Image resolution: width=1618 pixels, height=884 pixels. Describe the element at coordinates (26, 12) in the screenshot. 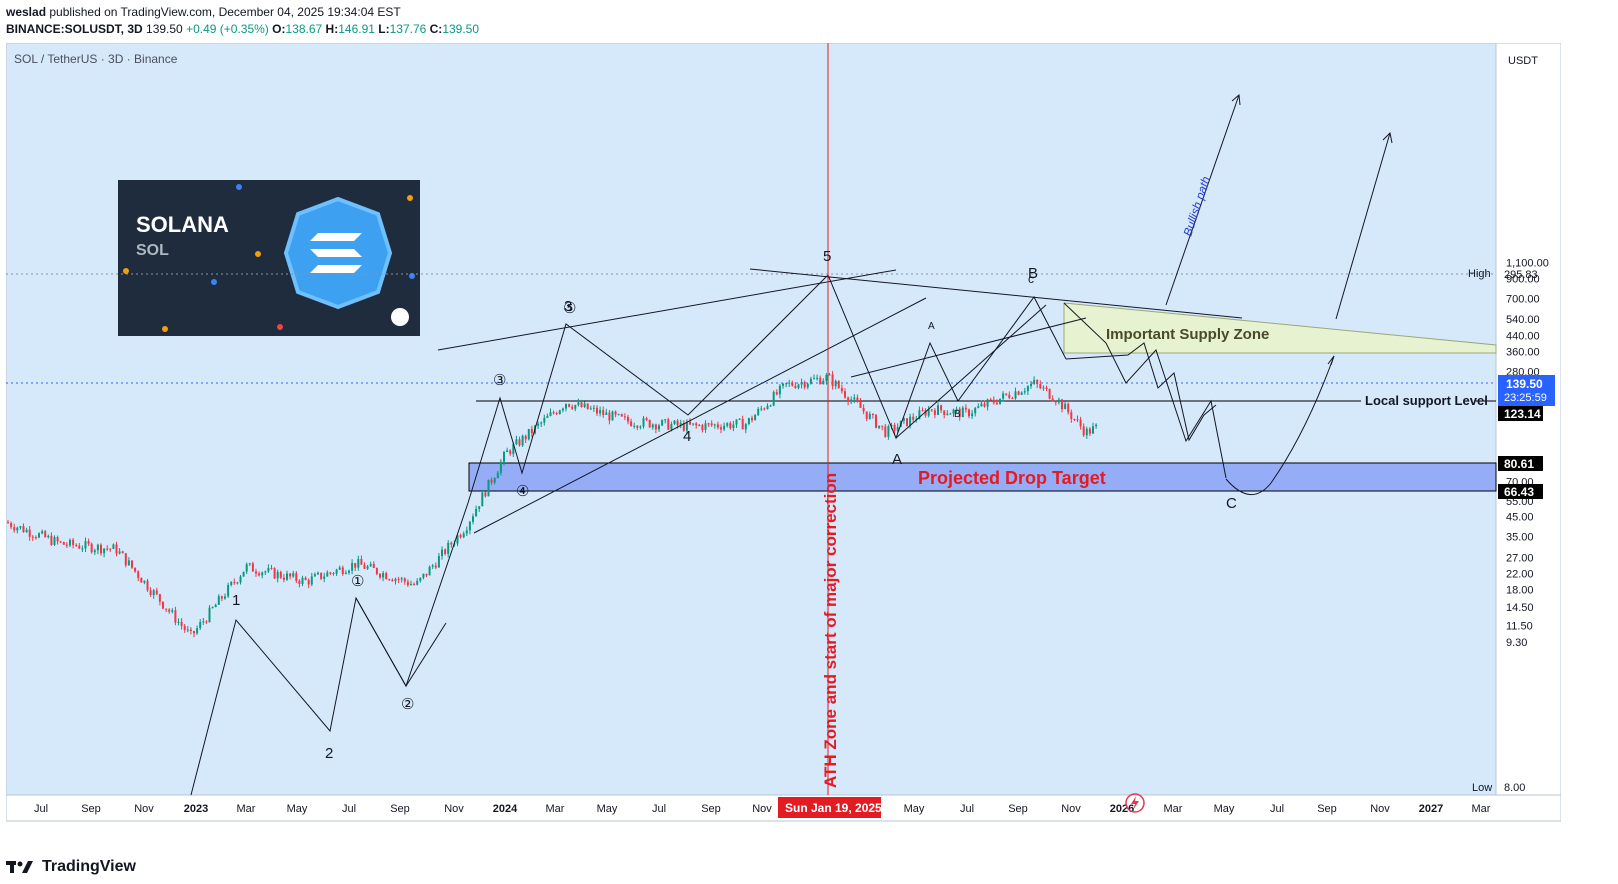

I see `author-name: weslad` at that location.